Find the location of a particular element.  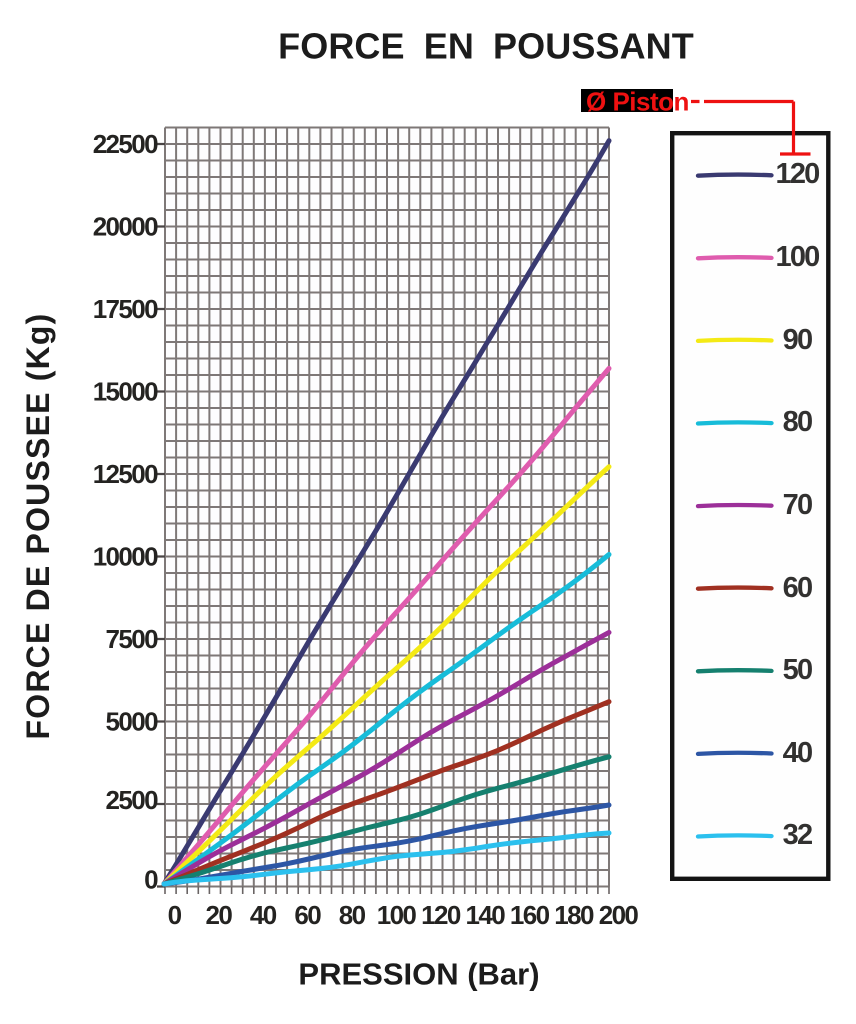

svg-text: FORCE EN POUSSANT is located at coordinates (486, 46).